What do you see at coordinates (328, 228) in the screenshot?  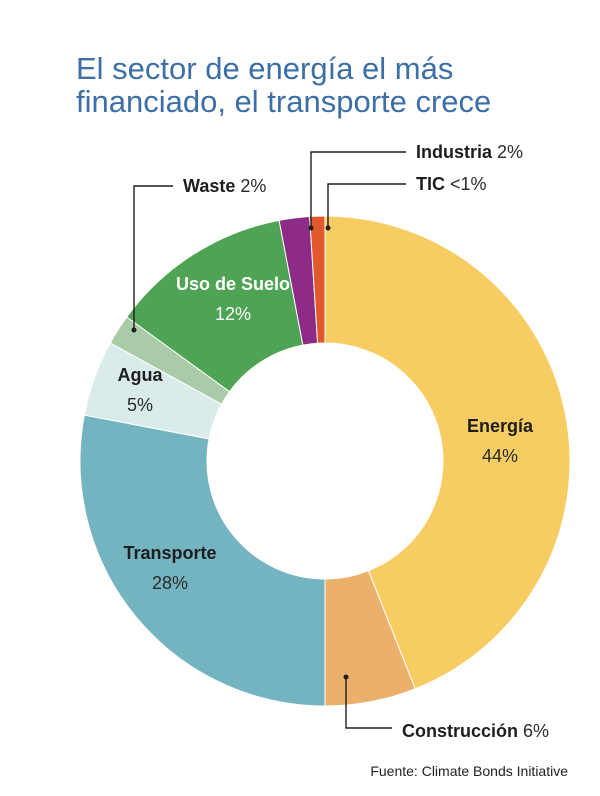 I see `leader-dot-tic` at bounding box center [328, 228].